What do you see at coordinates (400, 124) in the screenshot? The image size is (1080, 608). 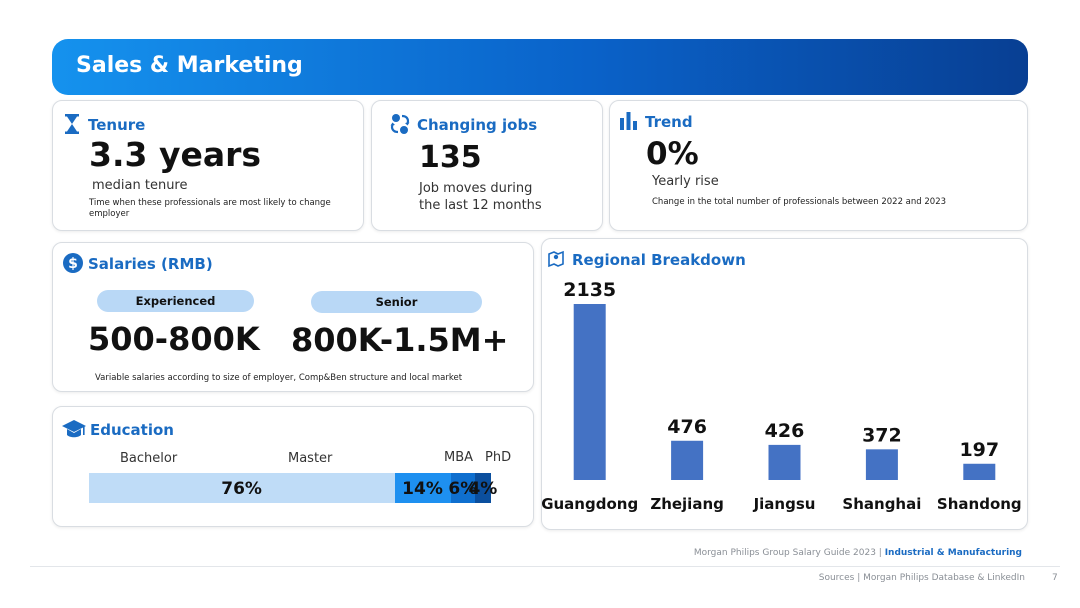 I see `swap-arrows-icon` at bounding box center [400, 124].